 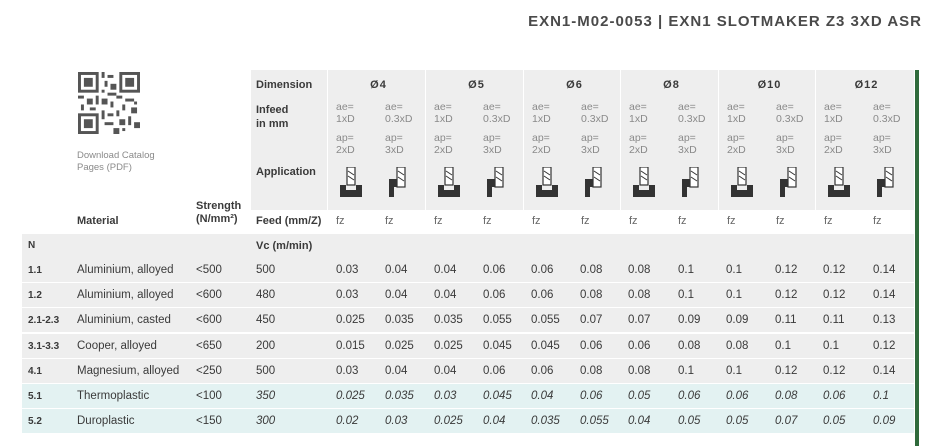 I want to click on row-value: 0.025, so click(x=448, y=421).